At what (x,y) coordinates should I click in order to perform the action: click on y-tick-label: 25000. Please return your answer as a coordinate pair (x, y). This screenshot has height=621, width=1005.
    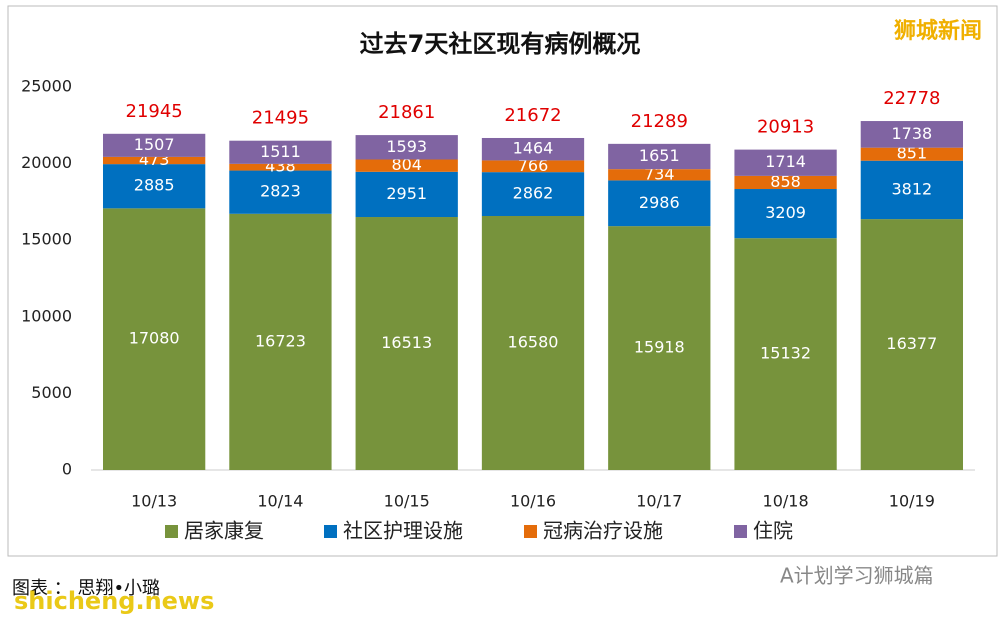
    Looking at the image, I should click on (46, 86).